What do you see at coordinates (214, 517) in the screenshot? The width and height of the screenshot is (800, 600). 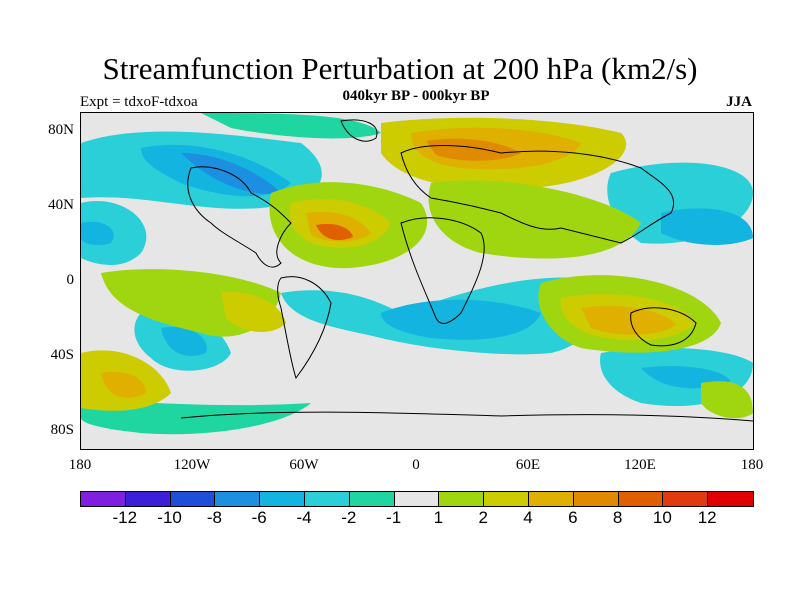 I see `colorbar-label: -8` at bounding box center [214, 517].